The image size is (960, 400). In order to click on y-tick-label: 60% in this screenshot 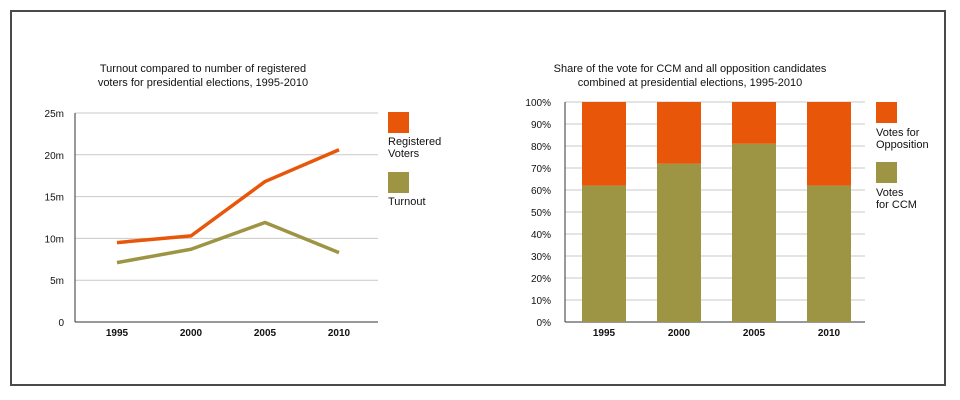, I will do `click(541, 191)`.